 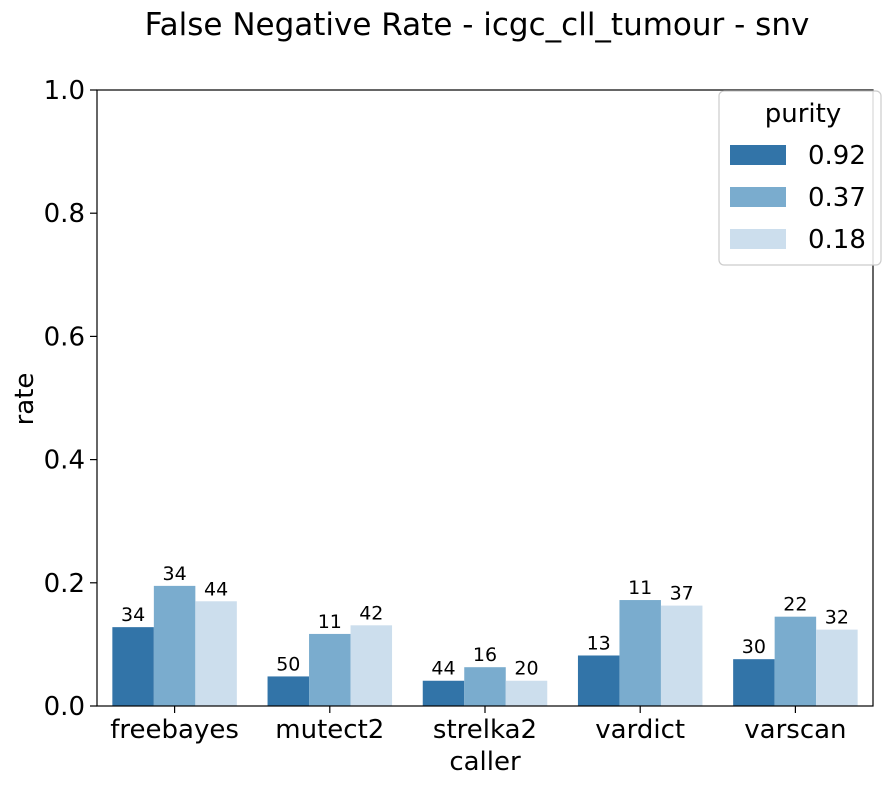 I want to click on x-tick-label: strelka2, so click(x=485, y=730).